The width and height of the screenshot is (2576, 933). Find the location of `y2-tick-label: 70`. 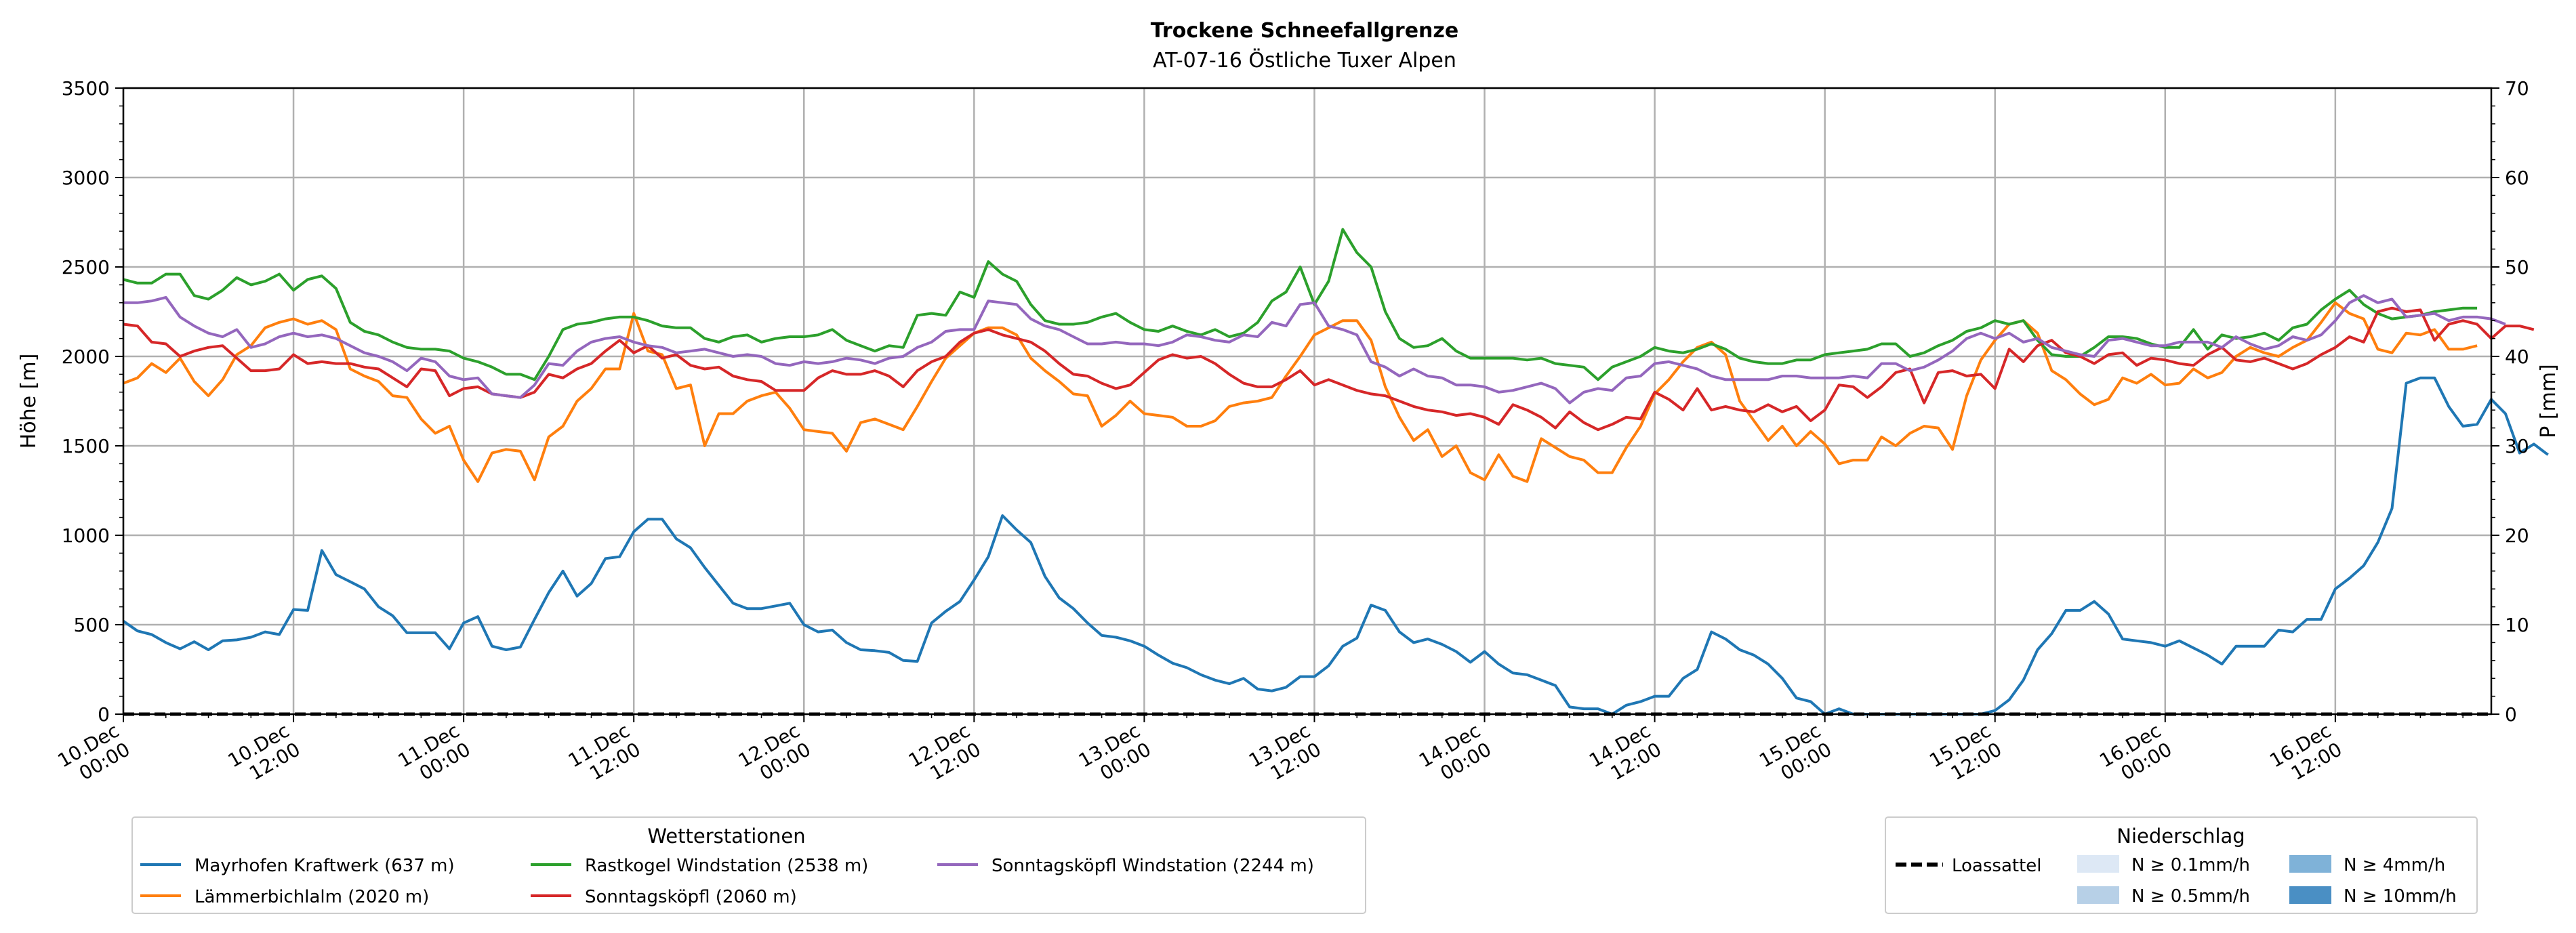

y2-tick-label: 70 is located at coordinates (2517, 88).